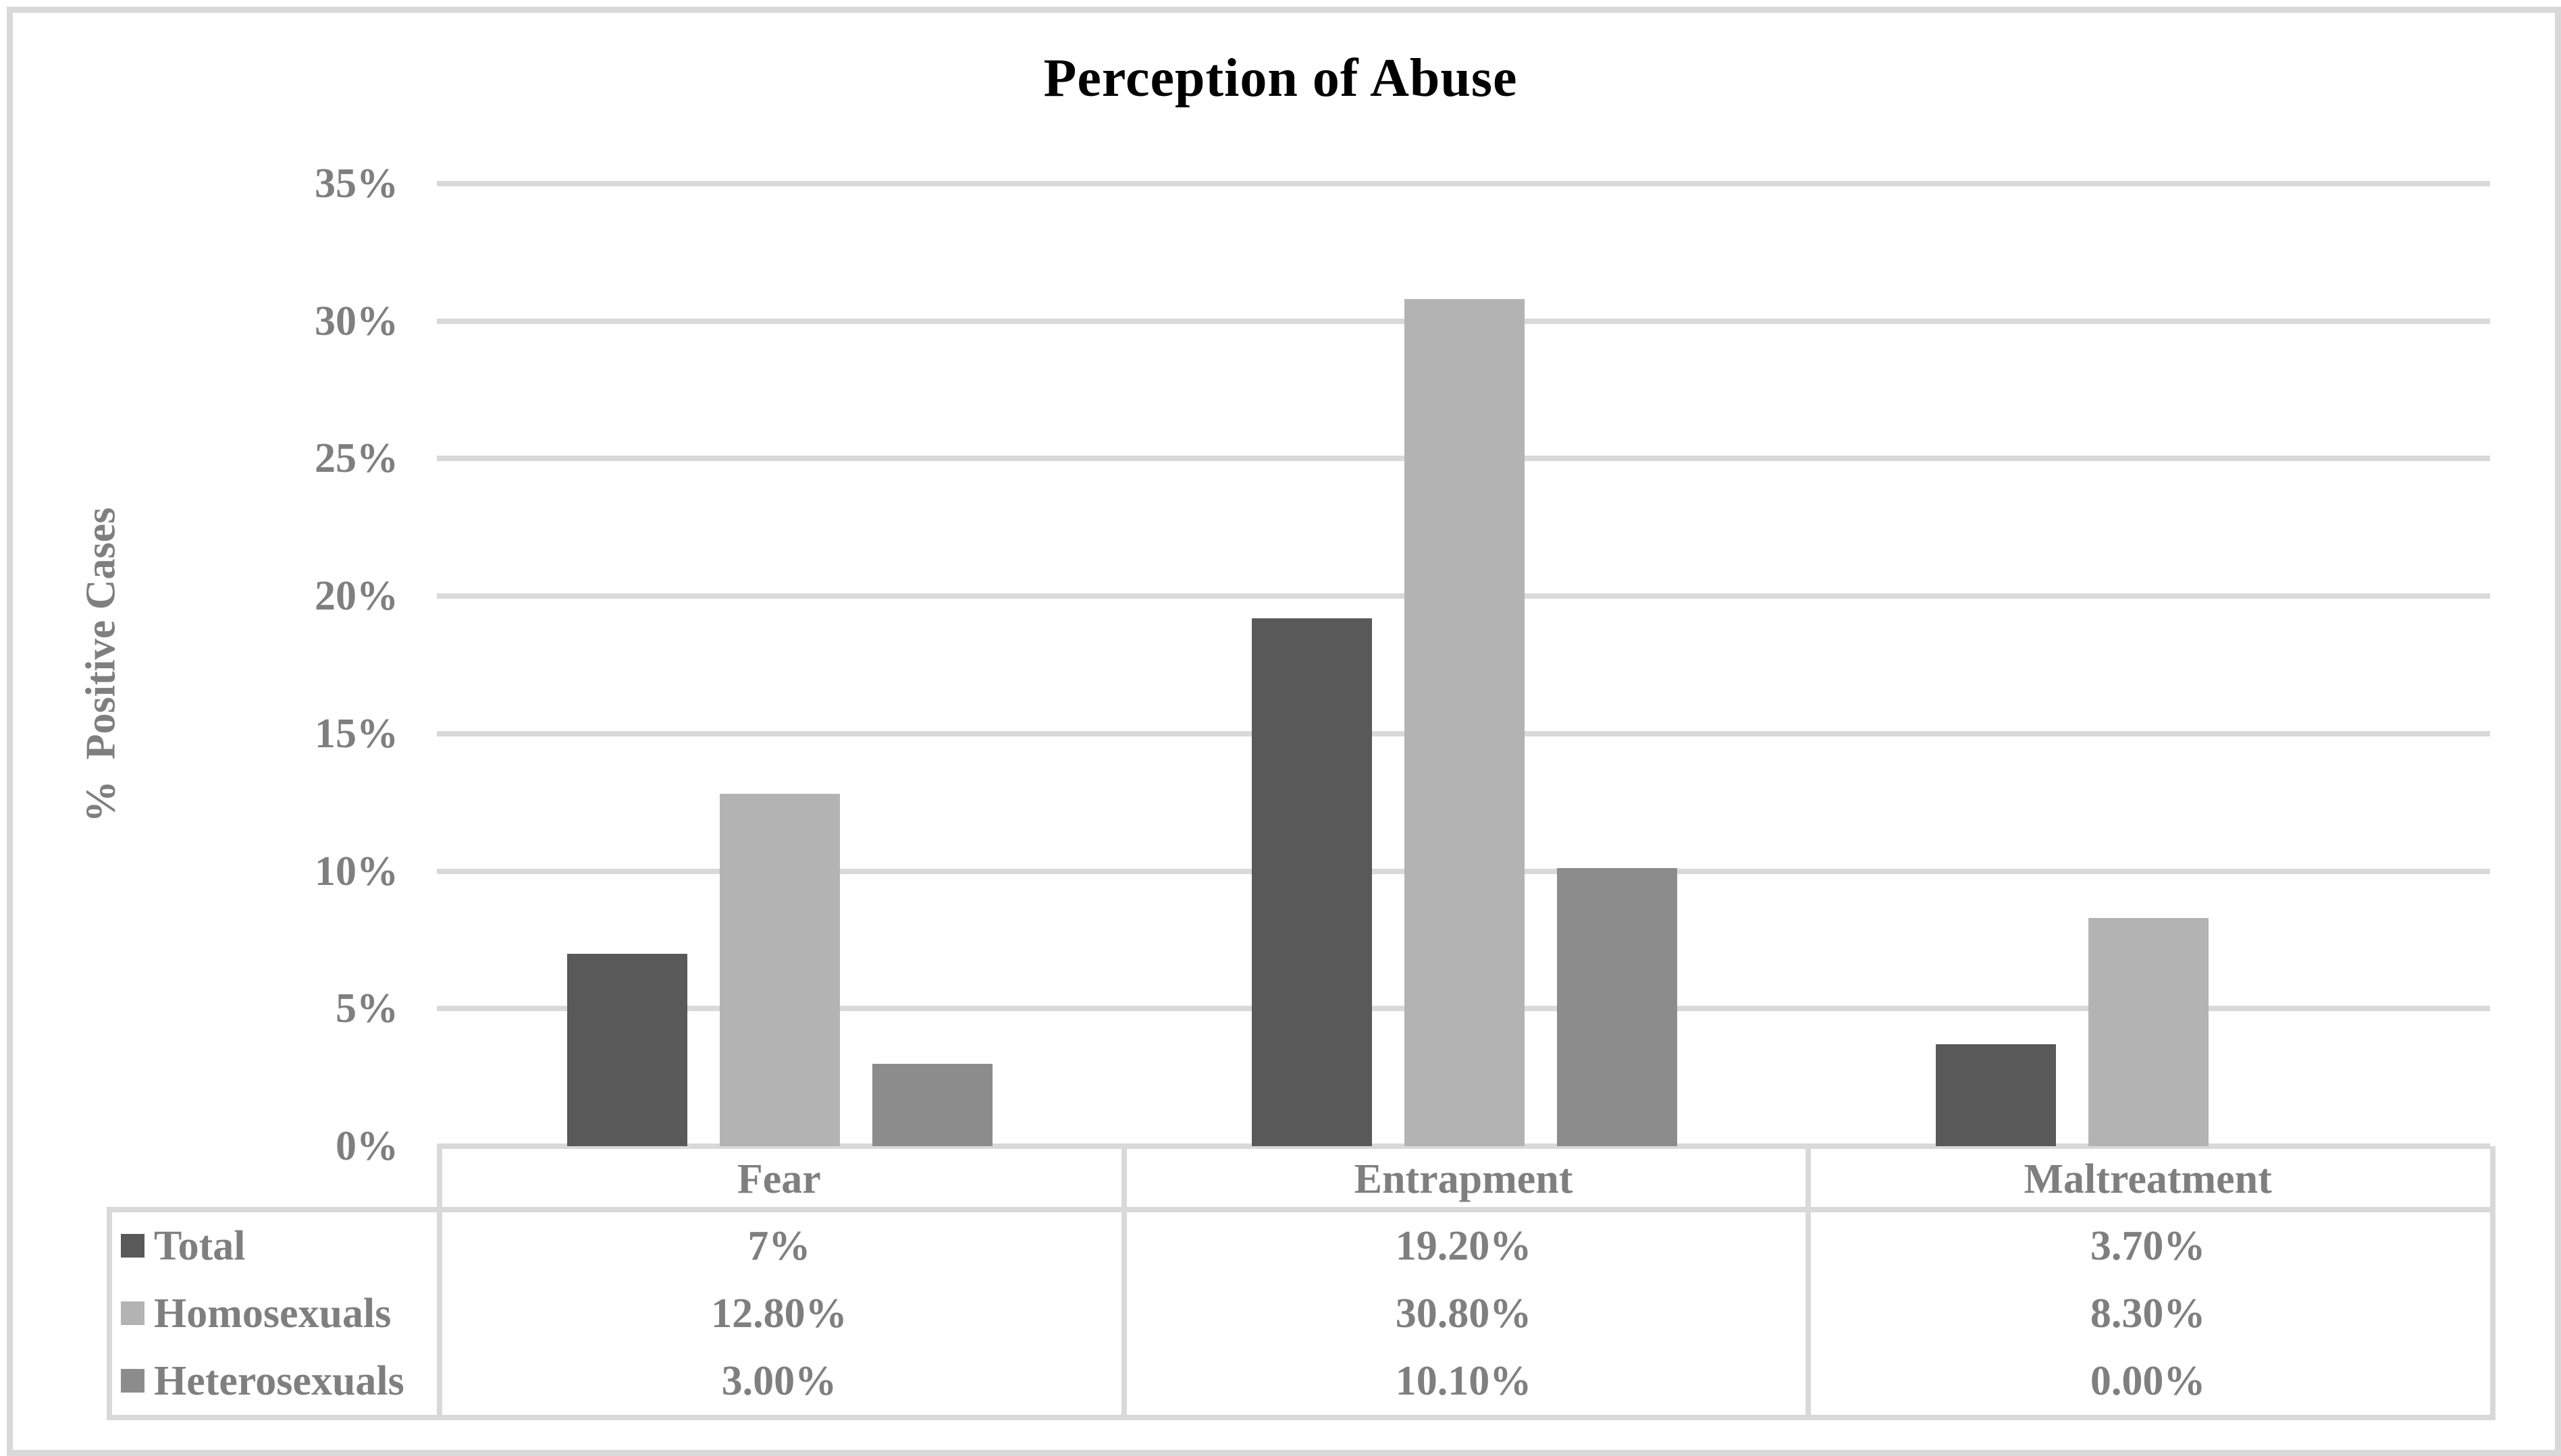 The image size is (2561, 1456). Describe the element at coordinates (132, 1381) in the screenshot. I see `legend-swatch-heterosexuals` at that location.